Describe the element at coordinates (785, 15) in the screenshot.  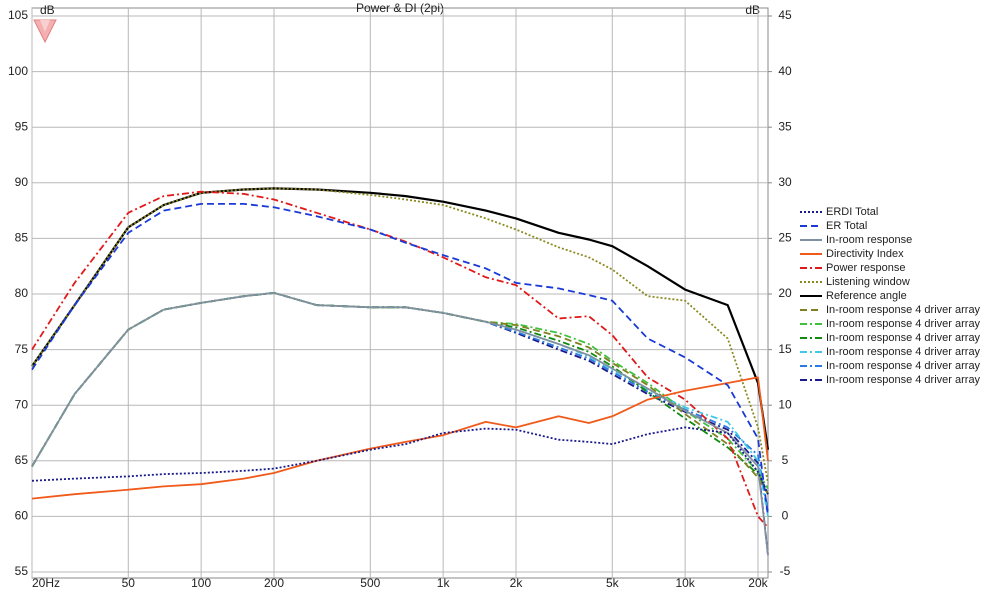
I see `y2-tick-label: 45` at that location.